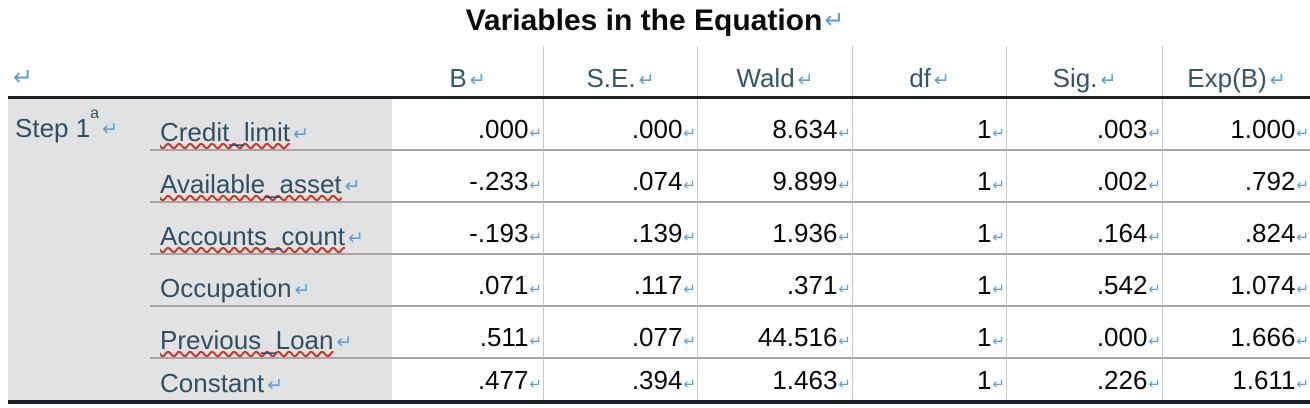 The height and width of the screenshot is (408, 1310). Describe the element at coordinates (620, 71) in the screenshot. I see `header-cell-se: S.E. ↵` at that location.